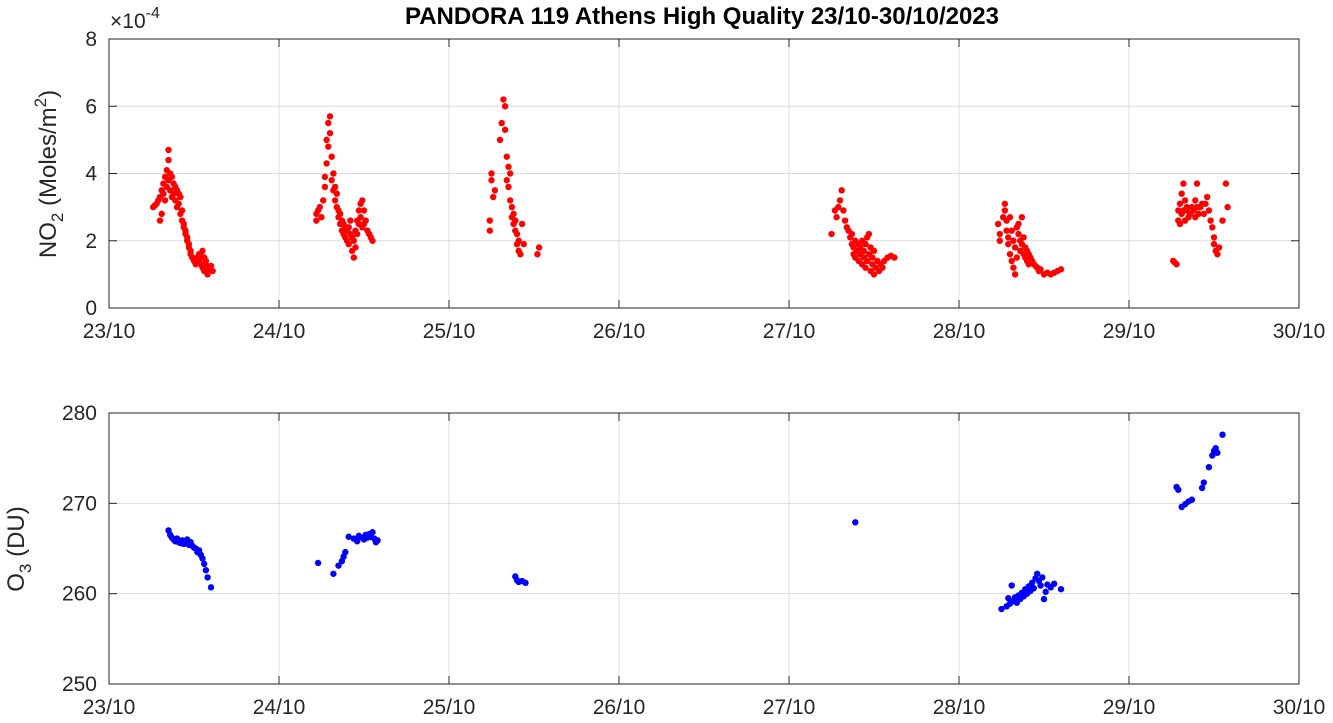 The image size is (1333, 723). Describe the element at coordinates (91, 106) in the screenshot. I see `no2-y-tick-label: 6` at that location.